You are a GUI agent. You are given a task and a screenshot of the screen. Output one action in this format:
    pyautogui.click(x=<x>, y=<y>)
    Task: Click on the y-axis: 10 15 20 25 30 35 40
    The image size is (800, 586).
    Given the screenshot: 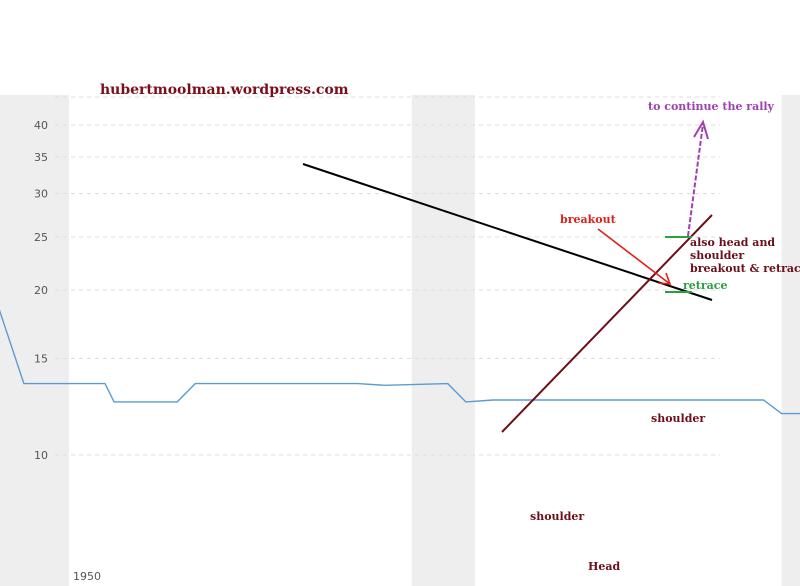 What is the action you would take?
    pyautogui.click(x=41, y=290)
    